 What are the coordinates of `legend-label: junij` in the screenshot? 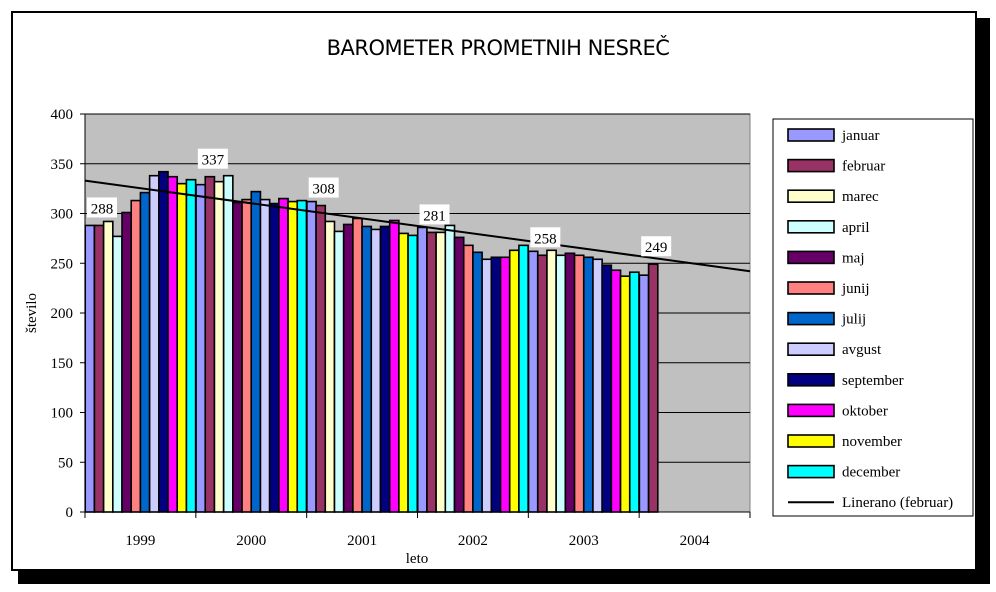 It's located at (855, 289).